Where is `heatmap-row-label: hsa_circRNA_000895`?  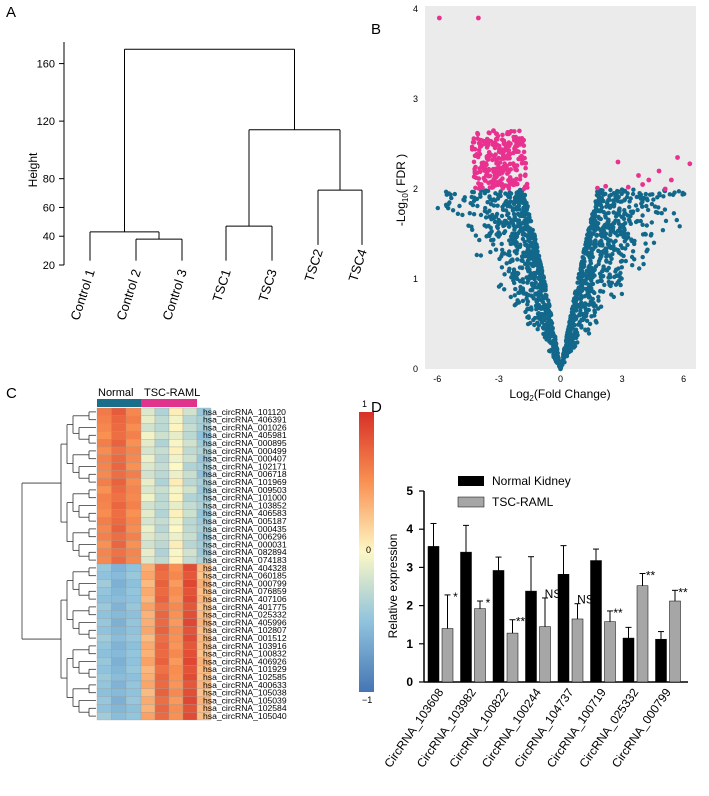
heatmap-row-label: hsa_circRNA_000895 is located at coordinates (245, 443).